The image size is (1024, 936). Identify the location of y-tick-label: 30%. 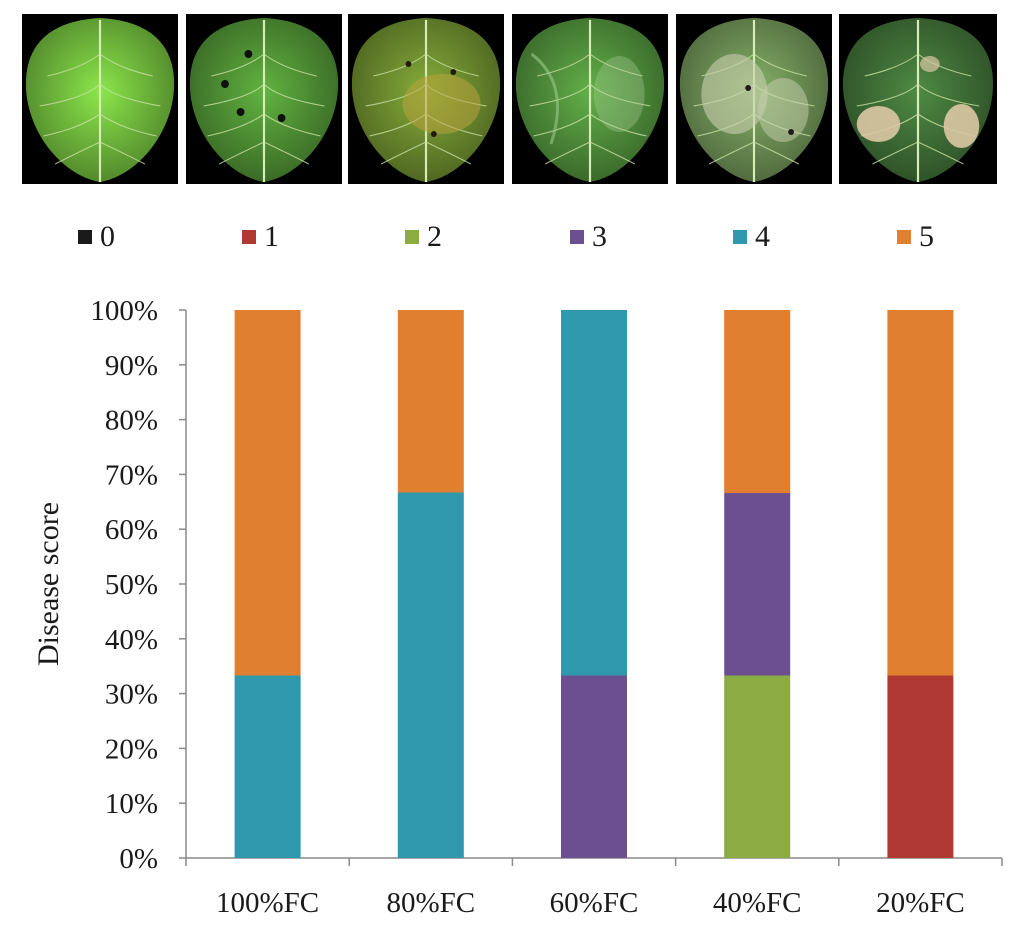
(131, 695).